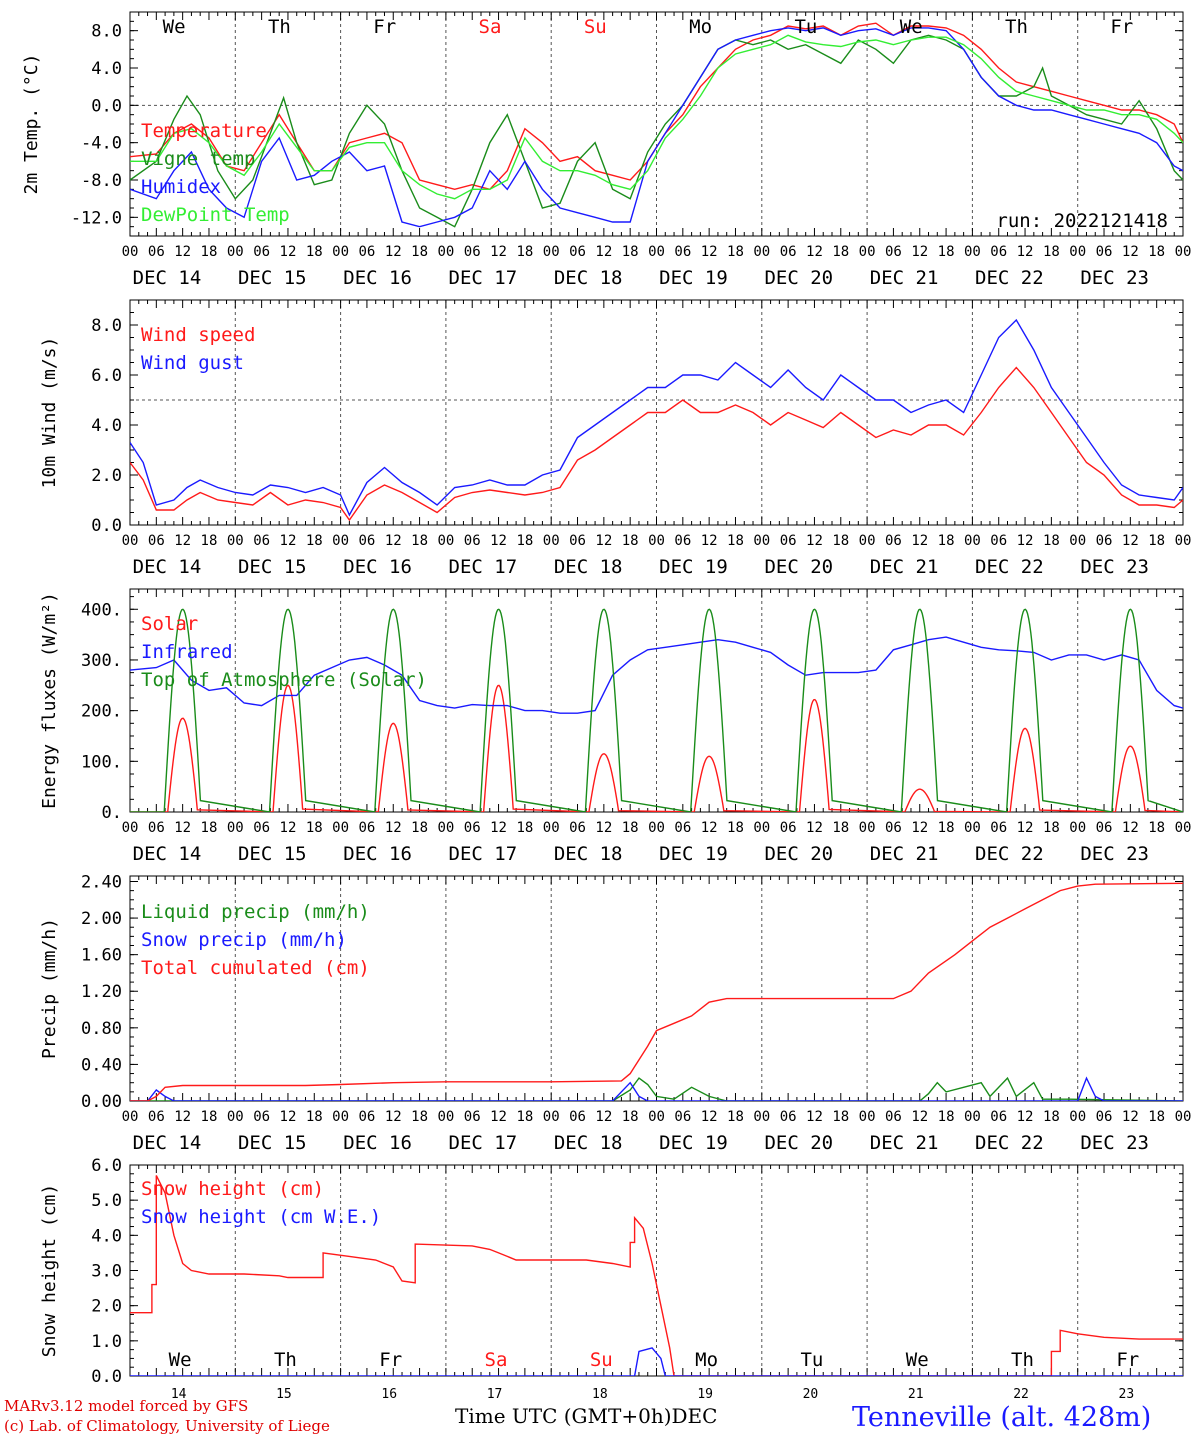 The height and width of the screenshot is (1440, 1194). I want to click on y-tick-label: 2.00, so click(101, 919).